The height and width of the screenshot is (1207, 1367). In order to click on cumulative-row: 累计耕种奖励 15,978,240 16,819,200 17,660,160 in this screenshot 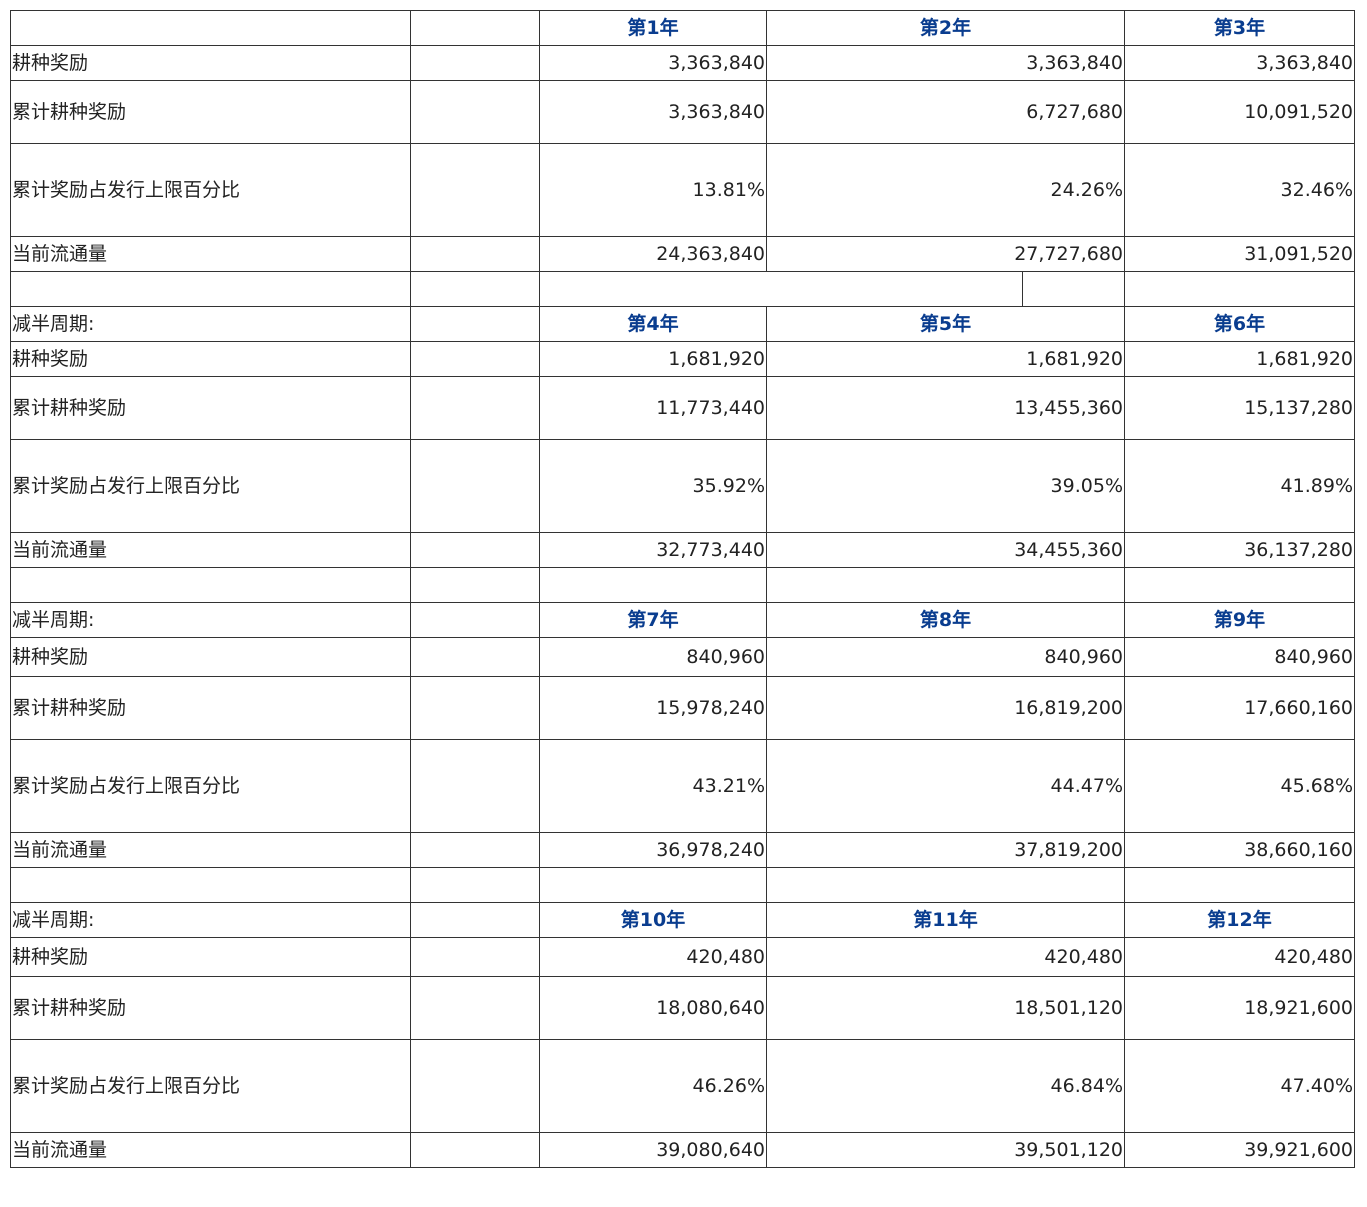, I will do `click(682, 708)`.